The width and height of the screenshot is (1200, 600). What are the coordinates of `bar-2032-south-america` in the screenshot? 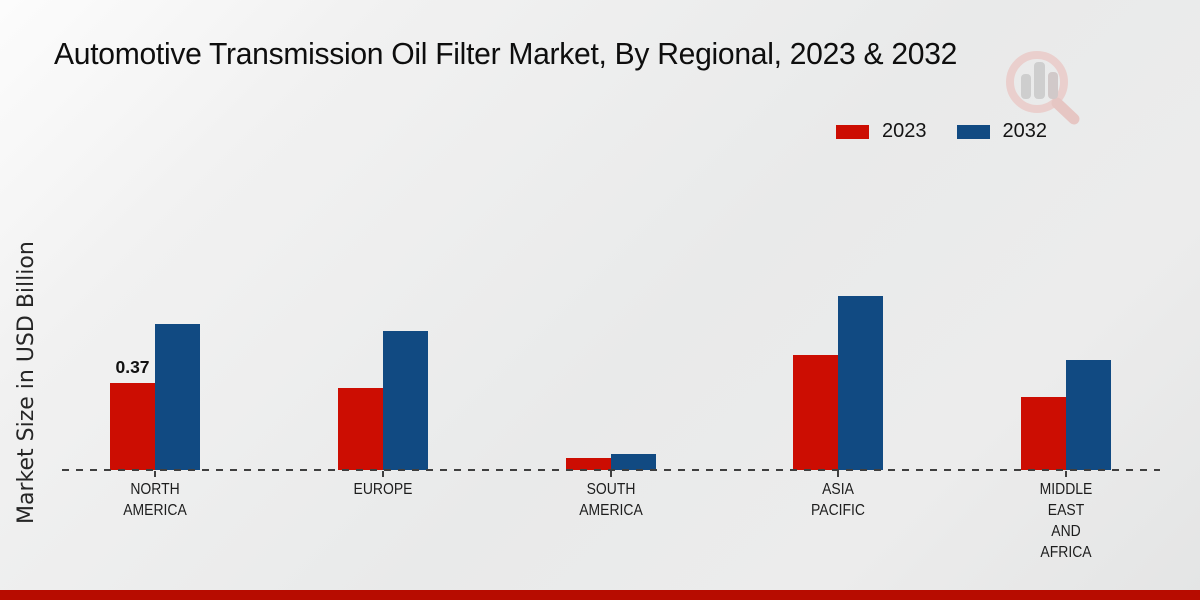 It's located at (633, 462).